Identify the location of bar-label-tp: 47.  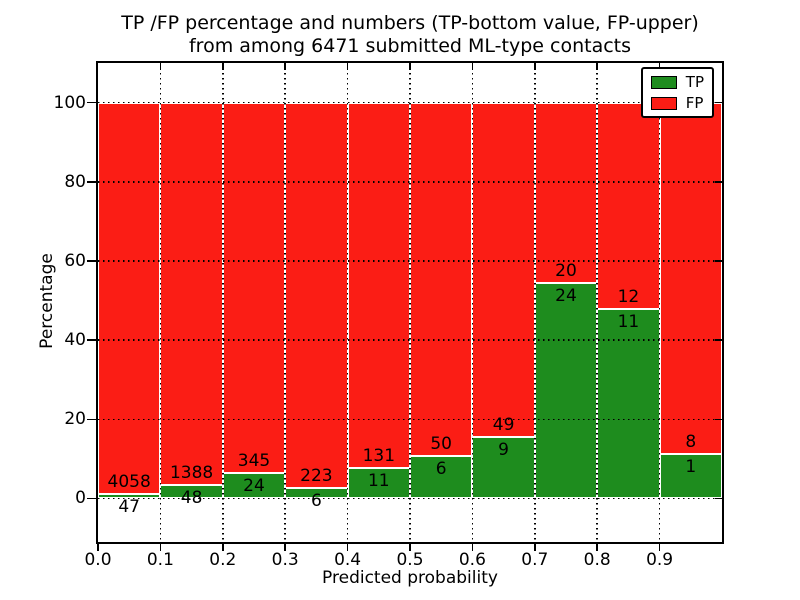
(129, 506).